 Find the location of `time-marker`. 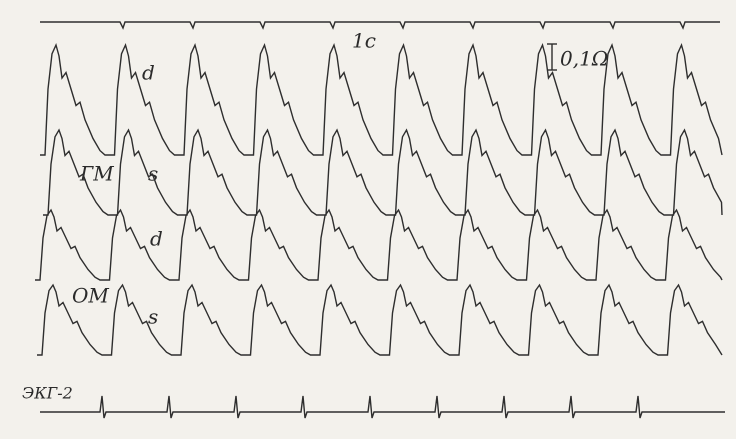

time-marker is located at coordinates (380, 25).